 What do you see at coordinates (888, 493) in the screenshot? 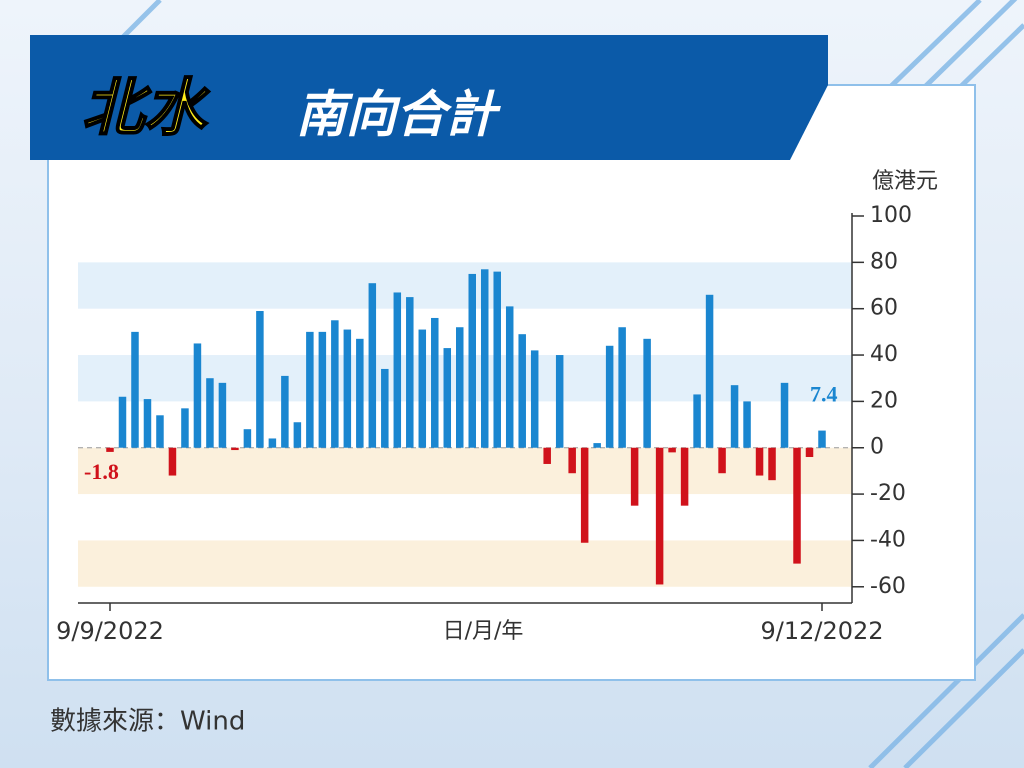
I see `y-tick-label: -20` at bounding box center [888, 493].